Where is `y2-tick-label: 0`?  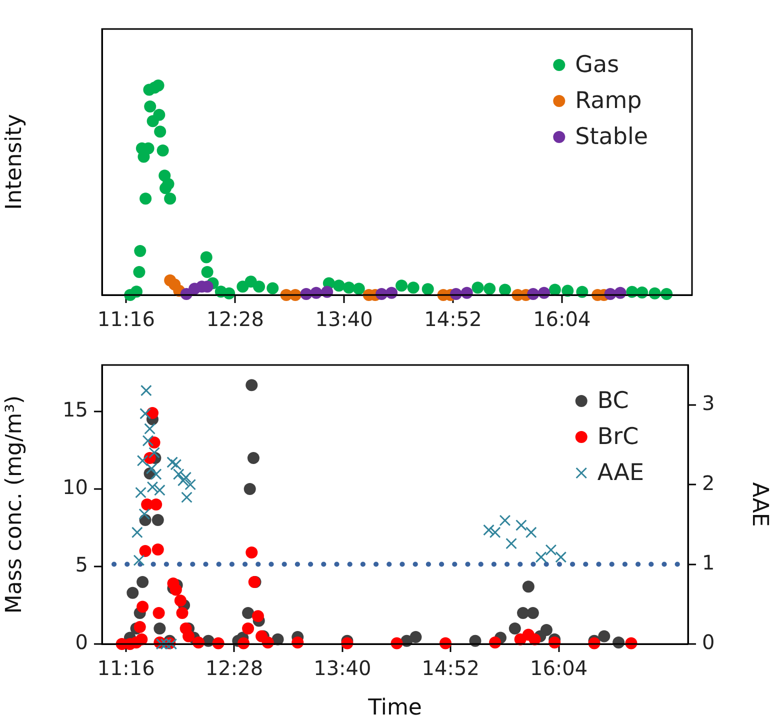
y2-tick-label: 0 is located at coordinates (708, 642).